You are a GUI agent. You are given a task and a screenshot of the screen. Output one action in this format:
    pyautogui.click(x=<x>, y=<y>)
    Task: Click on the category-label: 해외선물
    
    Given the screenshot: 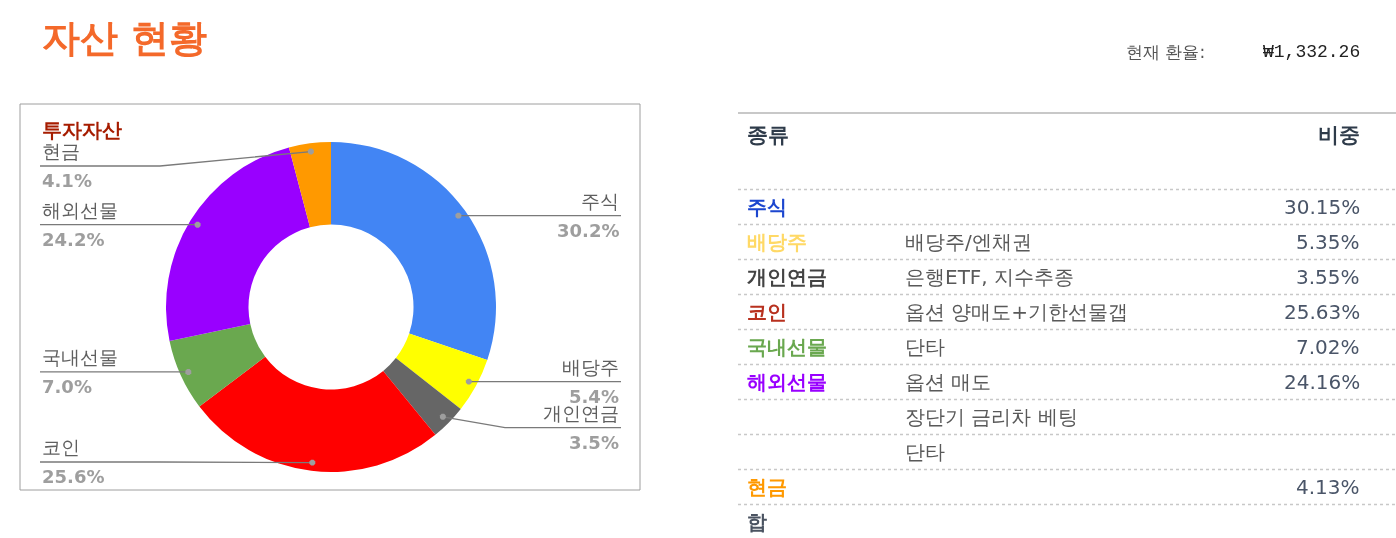 What is the action you would take?
    pyautogui.click(x=787, y=382)
    